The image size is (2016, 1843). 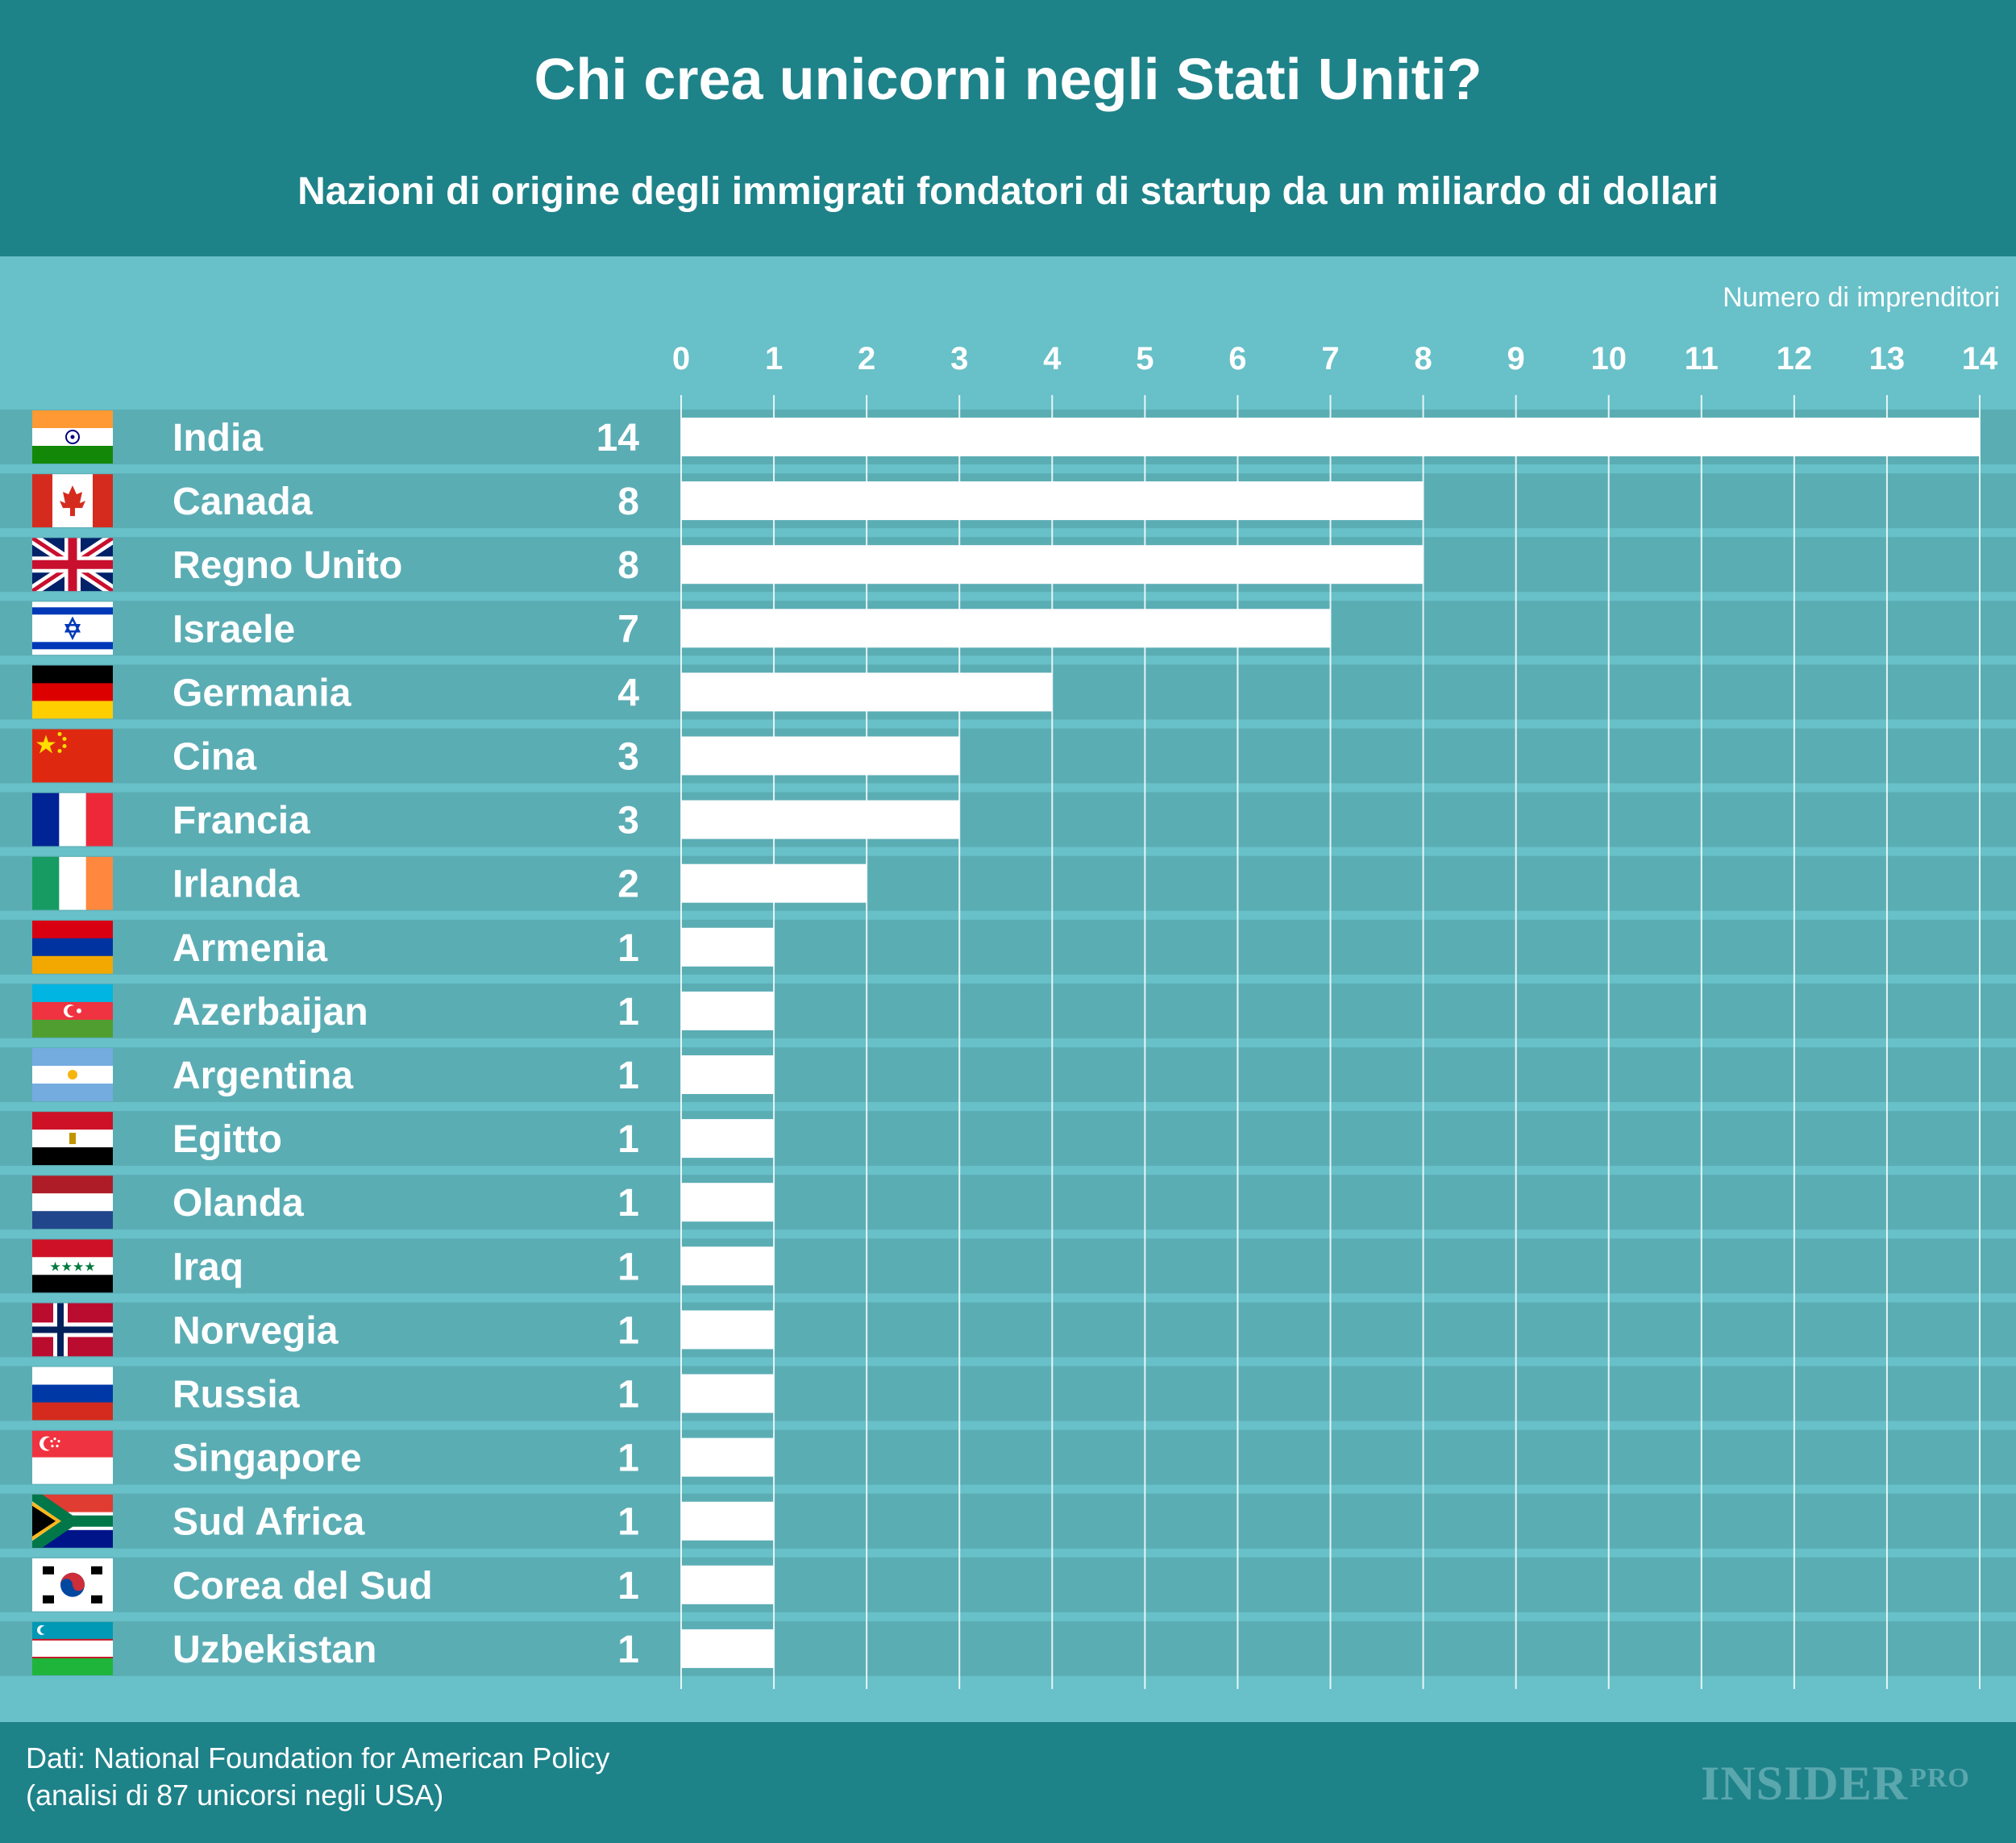 What do you see at coordinates (1237, 359) in the screenshot?
I see `x-tick-label: 6` at bounding box center [1237, 359].